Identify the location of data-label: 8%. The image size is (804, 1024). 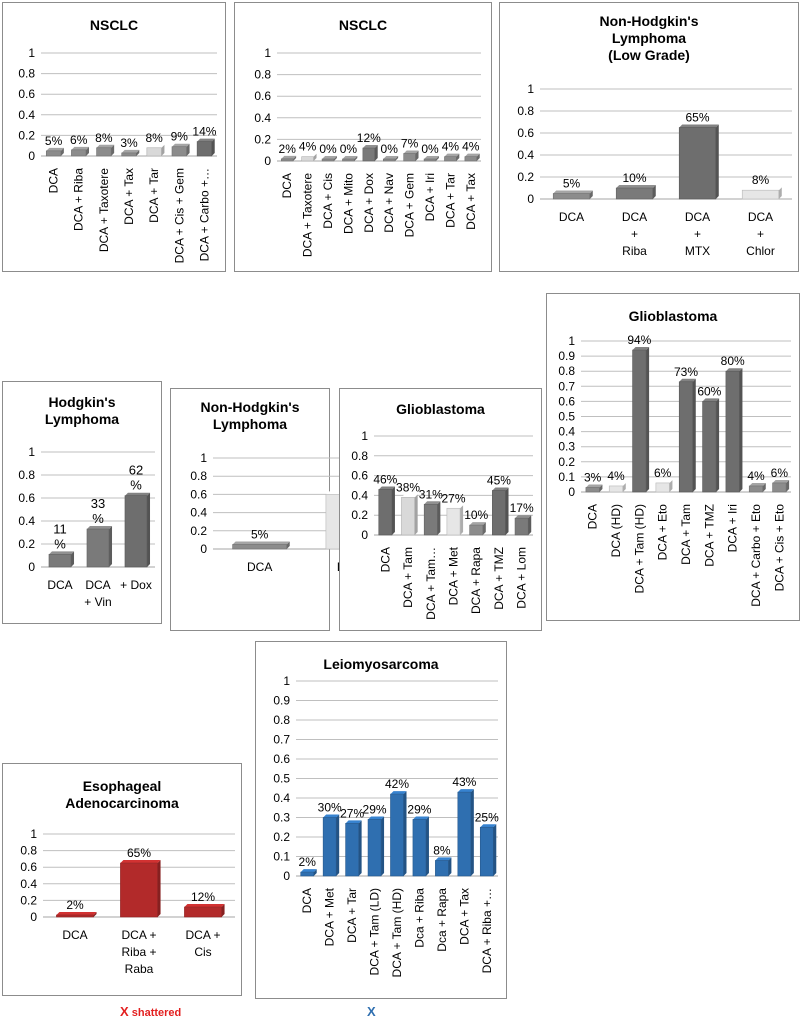
(154, 138).